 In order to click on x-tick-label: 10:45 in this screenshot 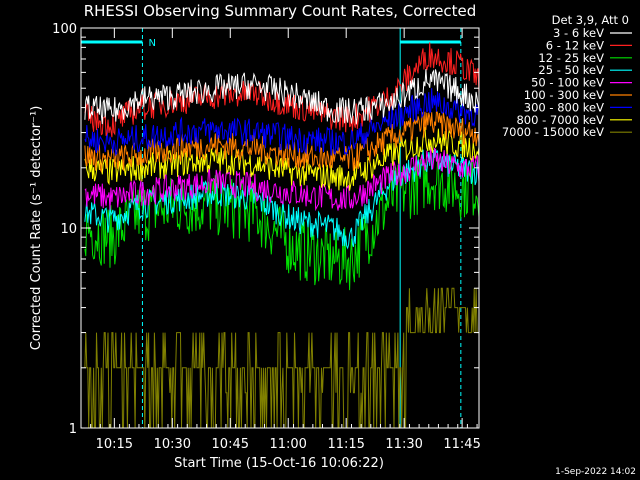, I will do `click(230, 444)`.